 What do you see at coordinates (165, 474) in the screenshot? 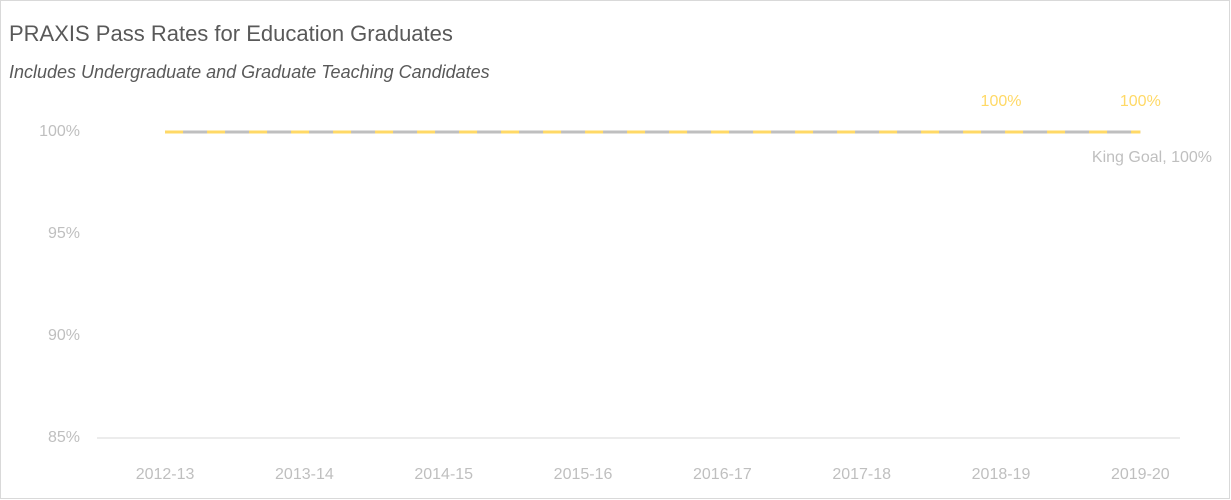
I see `x-tick-label: 2012-13` at bounding box center [165, 474].